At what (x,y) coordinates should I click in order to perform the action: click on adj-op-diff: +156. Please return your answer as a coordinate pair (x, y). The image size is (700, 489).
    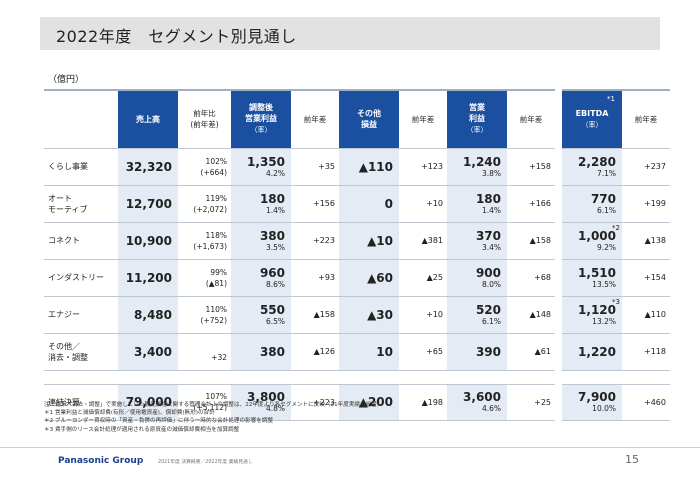
    Looking at the image, I should click on (315, 203).